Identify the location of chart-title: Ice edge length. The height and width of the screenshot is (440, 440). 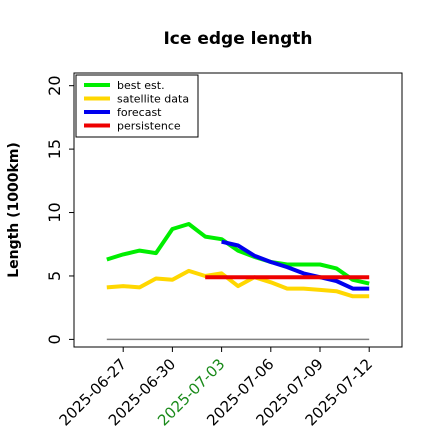
(237, 39).